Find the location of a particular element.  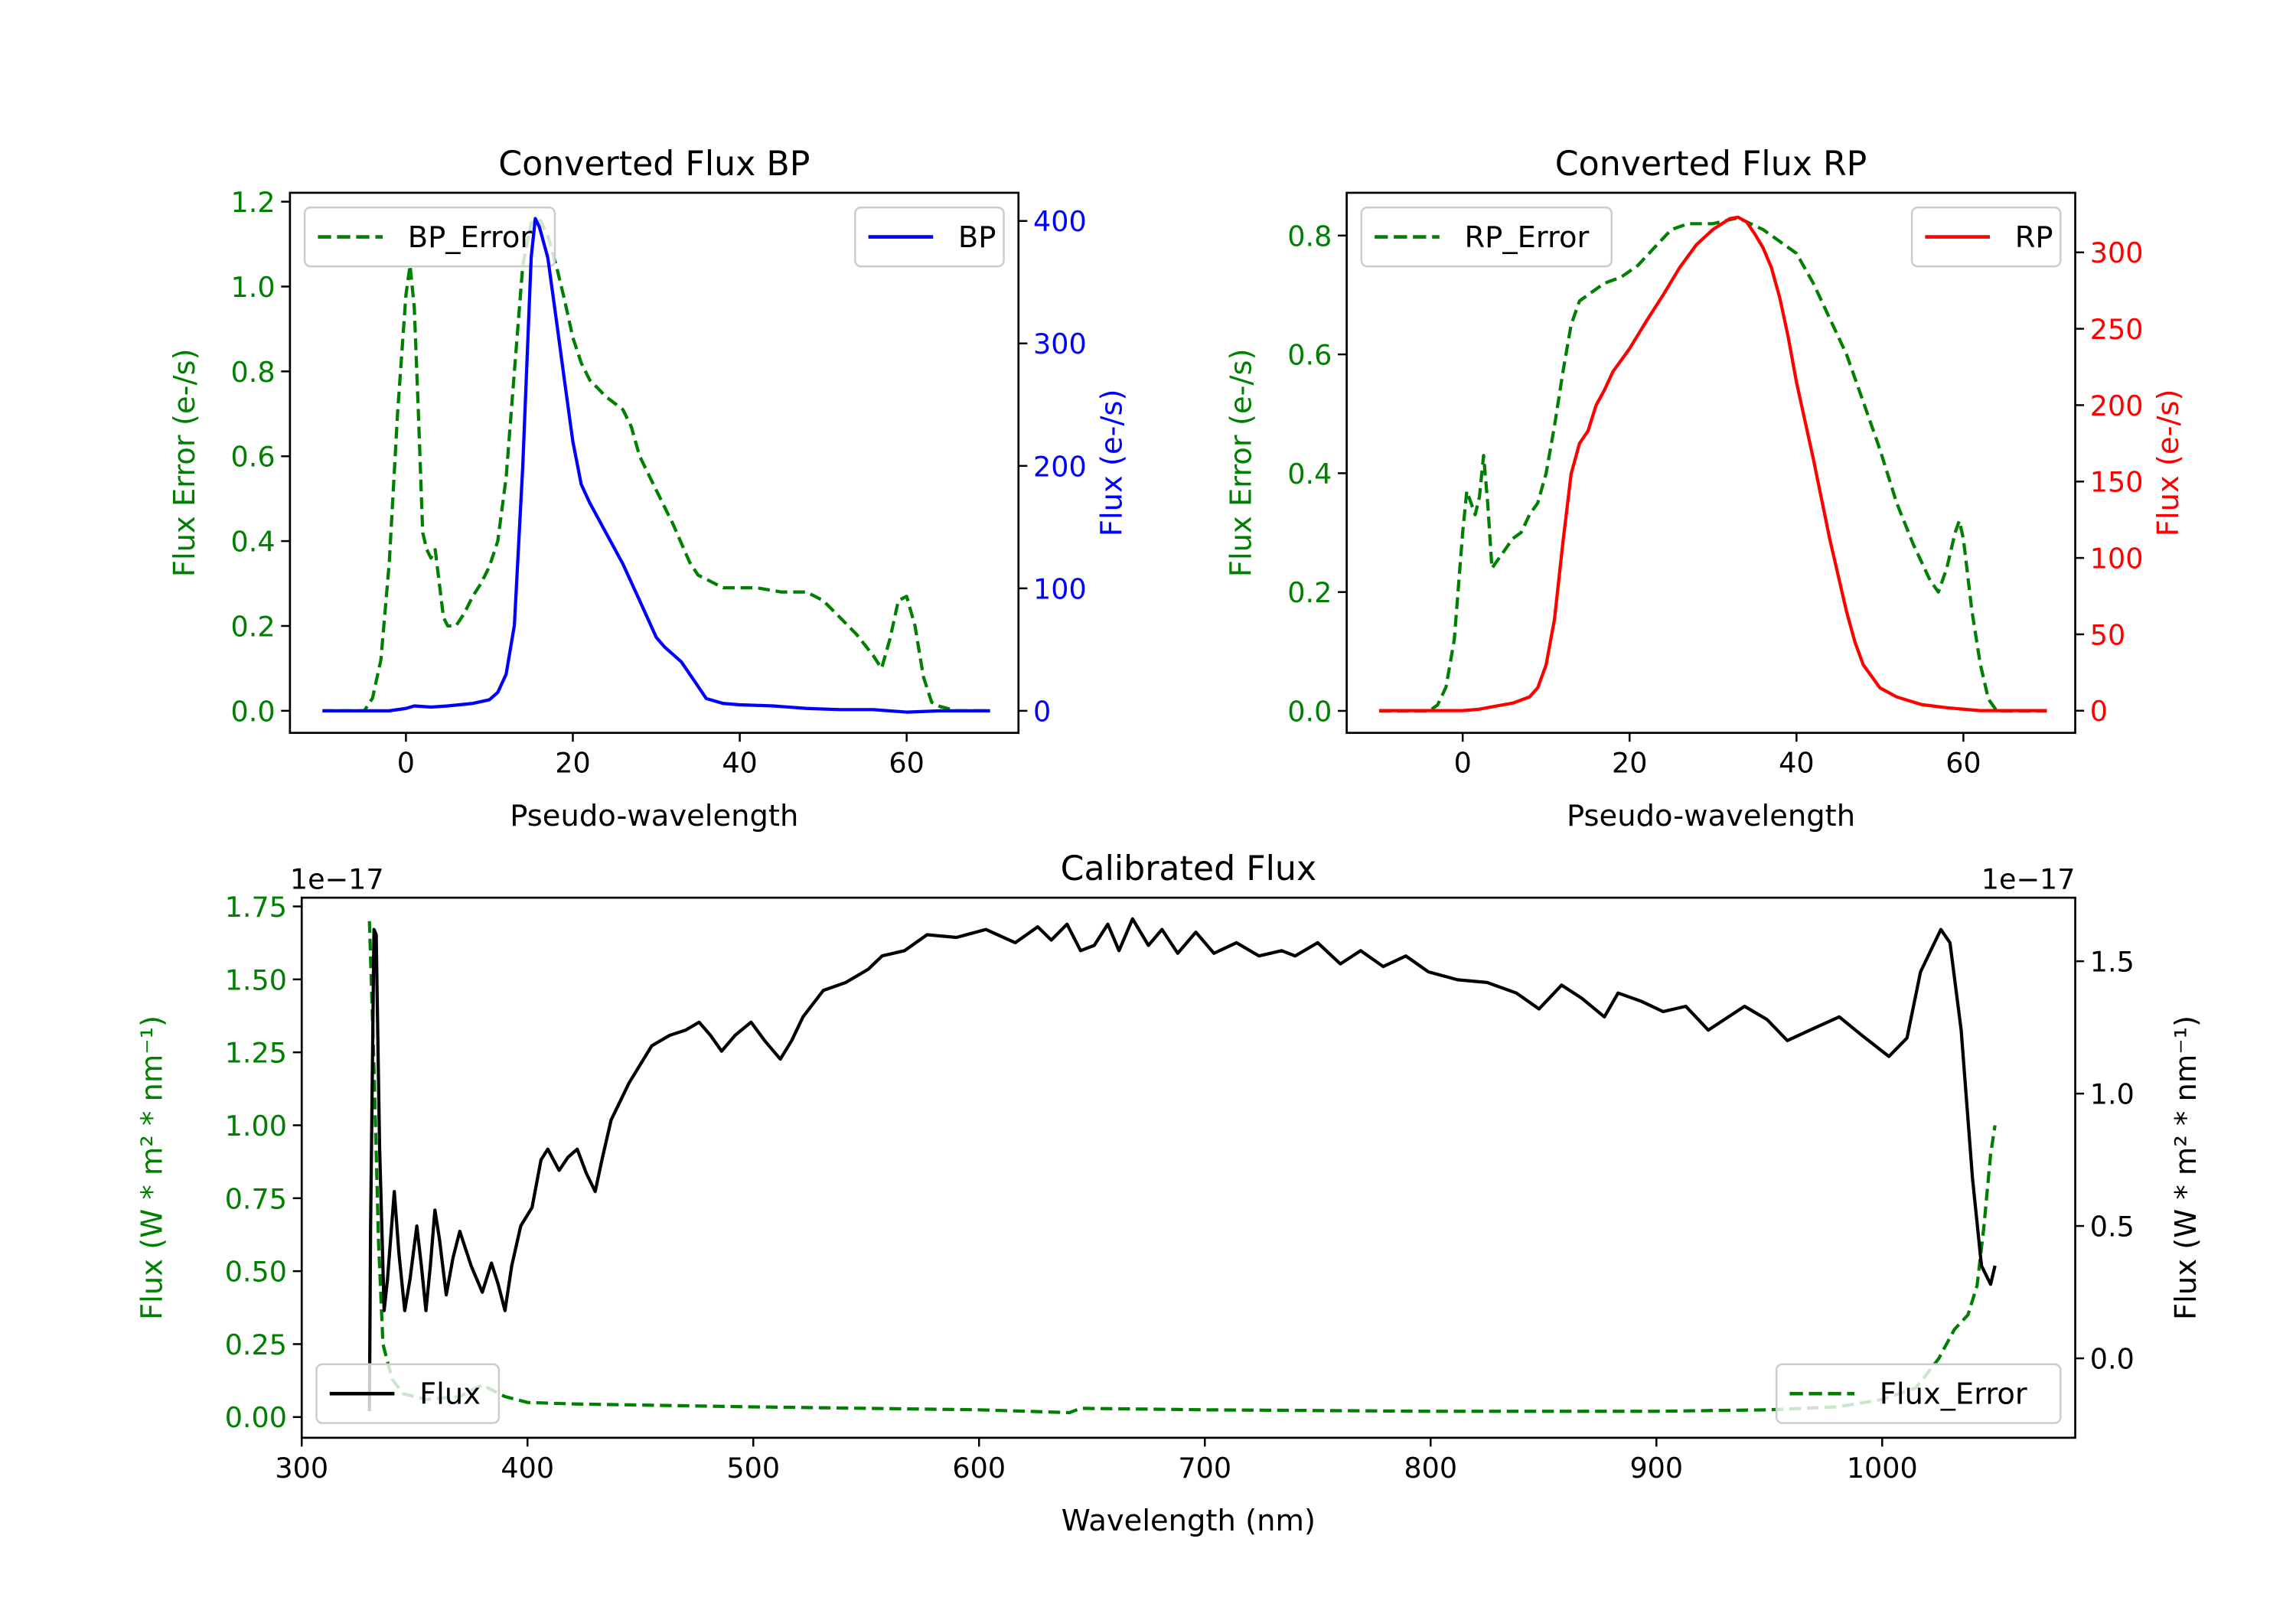

series-line-rp-error is located at coordinates (1713, 464).